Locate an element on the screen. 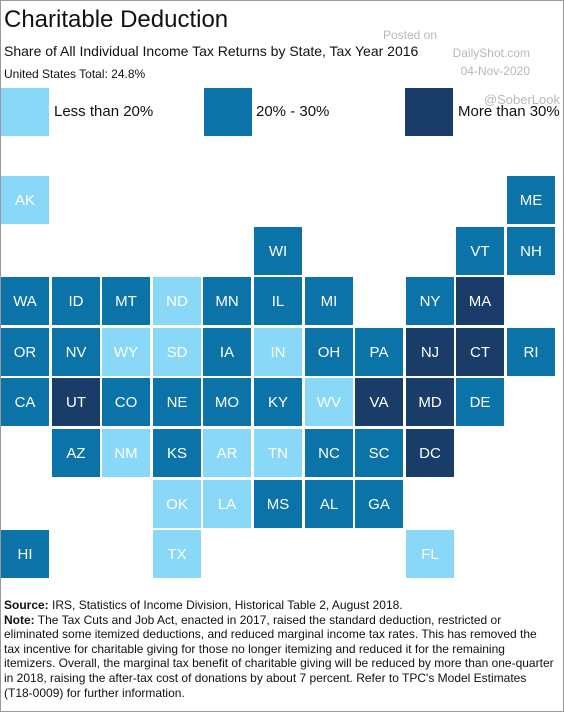 The height and width of the screenshot is (712, 564). state-tile-in: IN is located at coordinates (278, 352).